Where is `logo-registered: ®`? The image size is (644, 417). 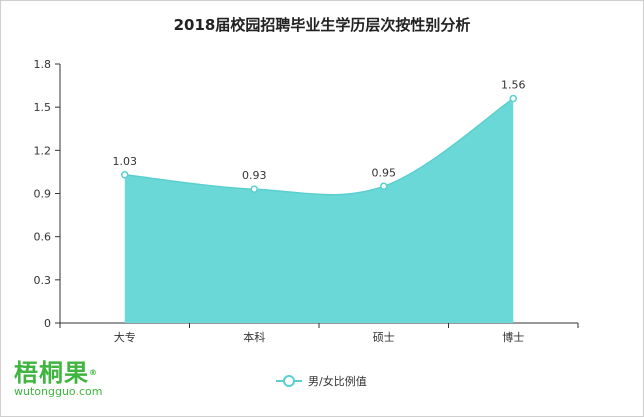 logo-registered: ® is located at coordinates (93, 372).